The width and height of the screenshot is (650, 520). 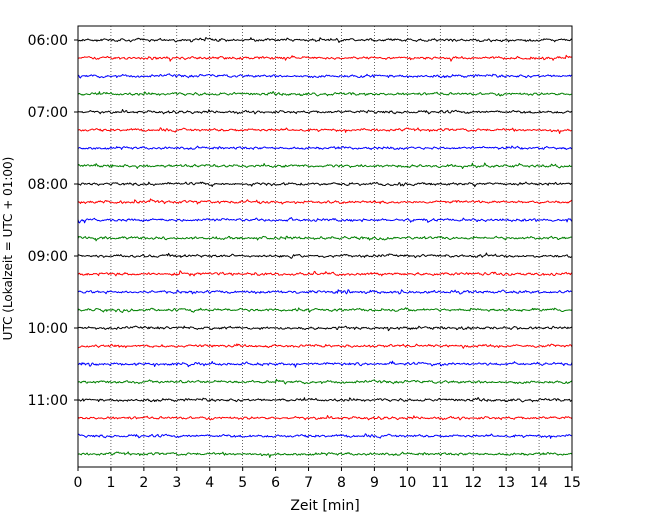 What do you see at coordinates (572, 483) in the screenshot?
I see `x-tick-label: 15` at bounding box center [572, 483].